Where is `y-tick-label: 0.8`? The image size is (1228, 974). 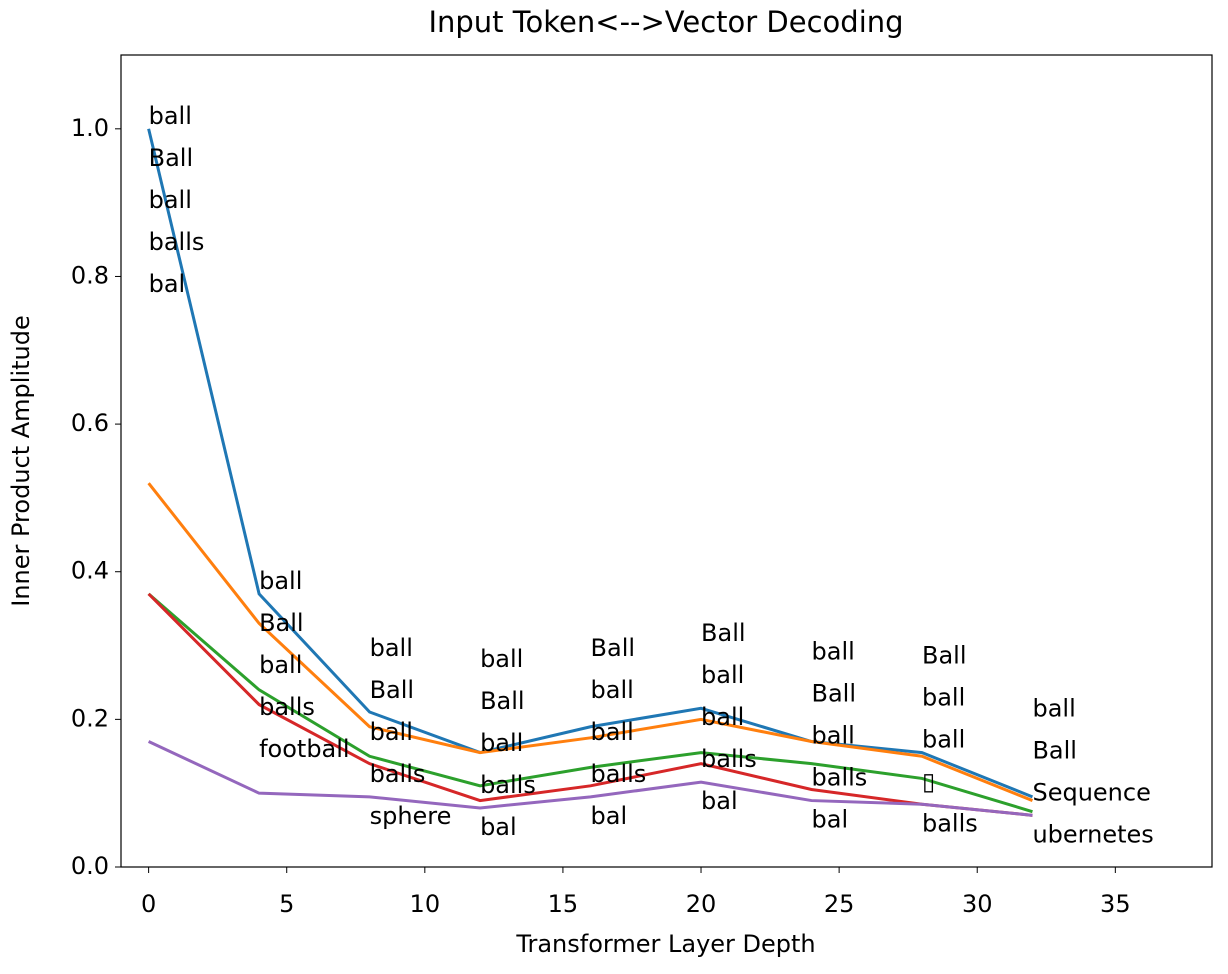
y-tick-label: 0.8 is located at coordinates (90, 275).